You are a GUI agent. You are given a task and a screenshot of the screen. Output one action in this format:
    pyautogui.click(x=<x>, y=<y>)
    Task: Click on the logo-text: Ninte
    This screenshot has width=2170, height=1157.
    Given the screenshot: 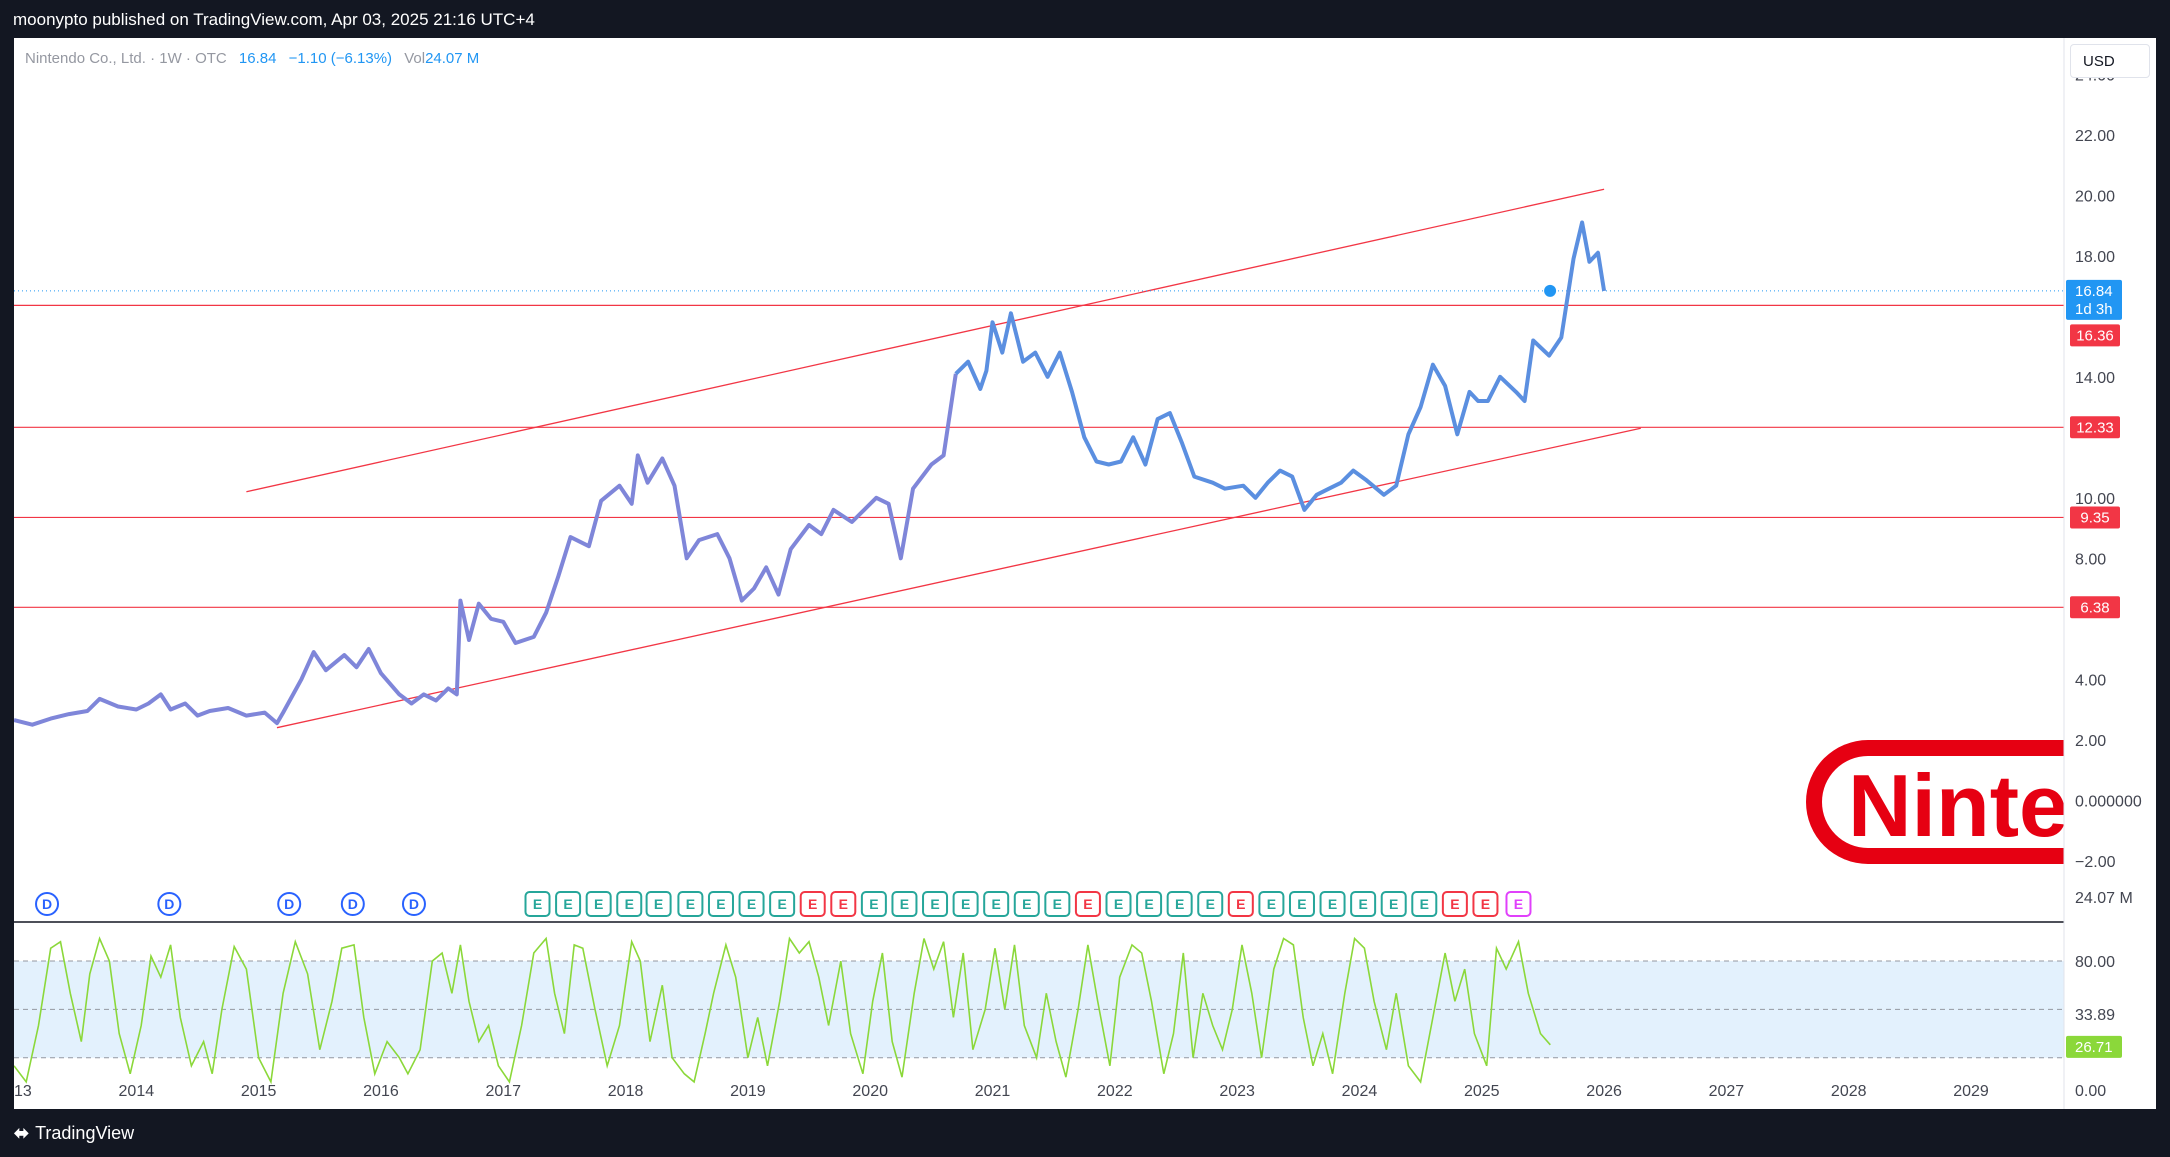 What is the action you would take?
    pyautogui.click(x=1958, y=805)
    